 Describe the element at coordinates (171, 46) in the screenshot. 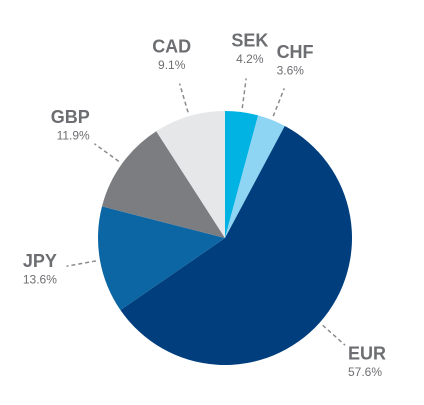

I see `slice-label: CAD` at that location.